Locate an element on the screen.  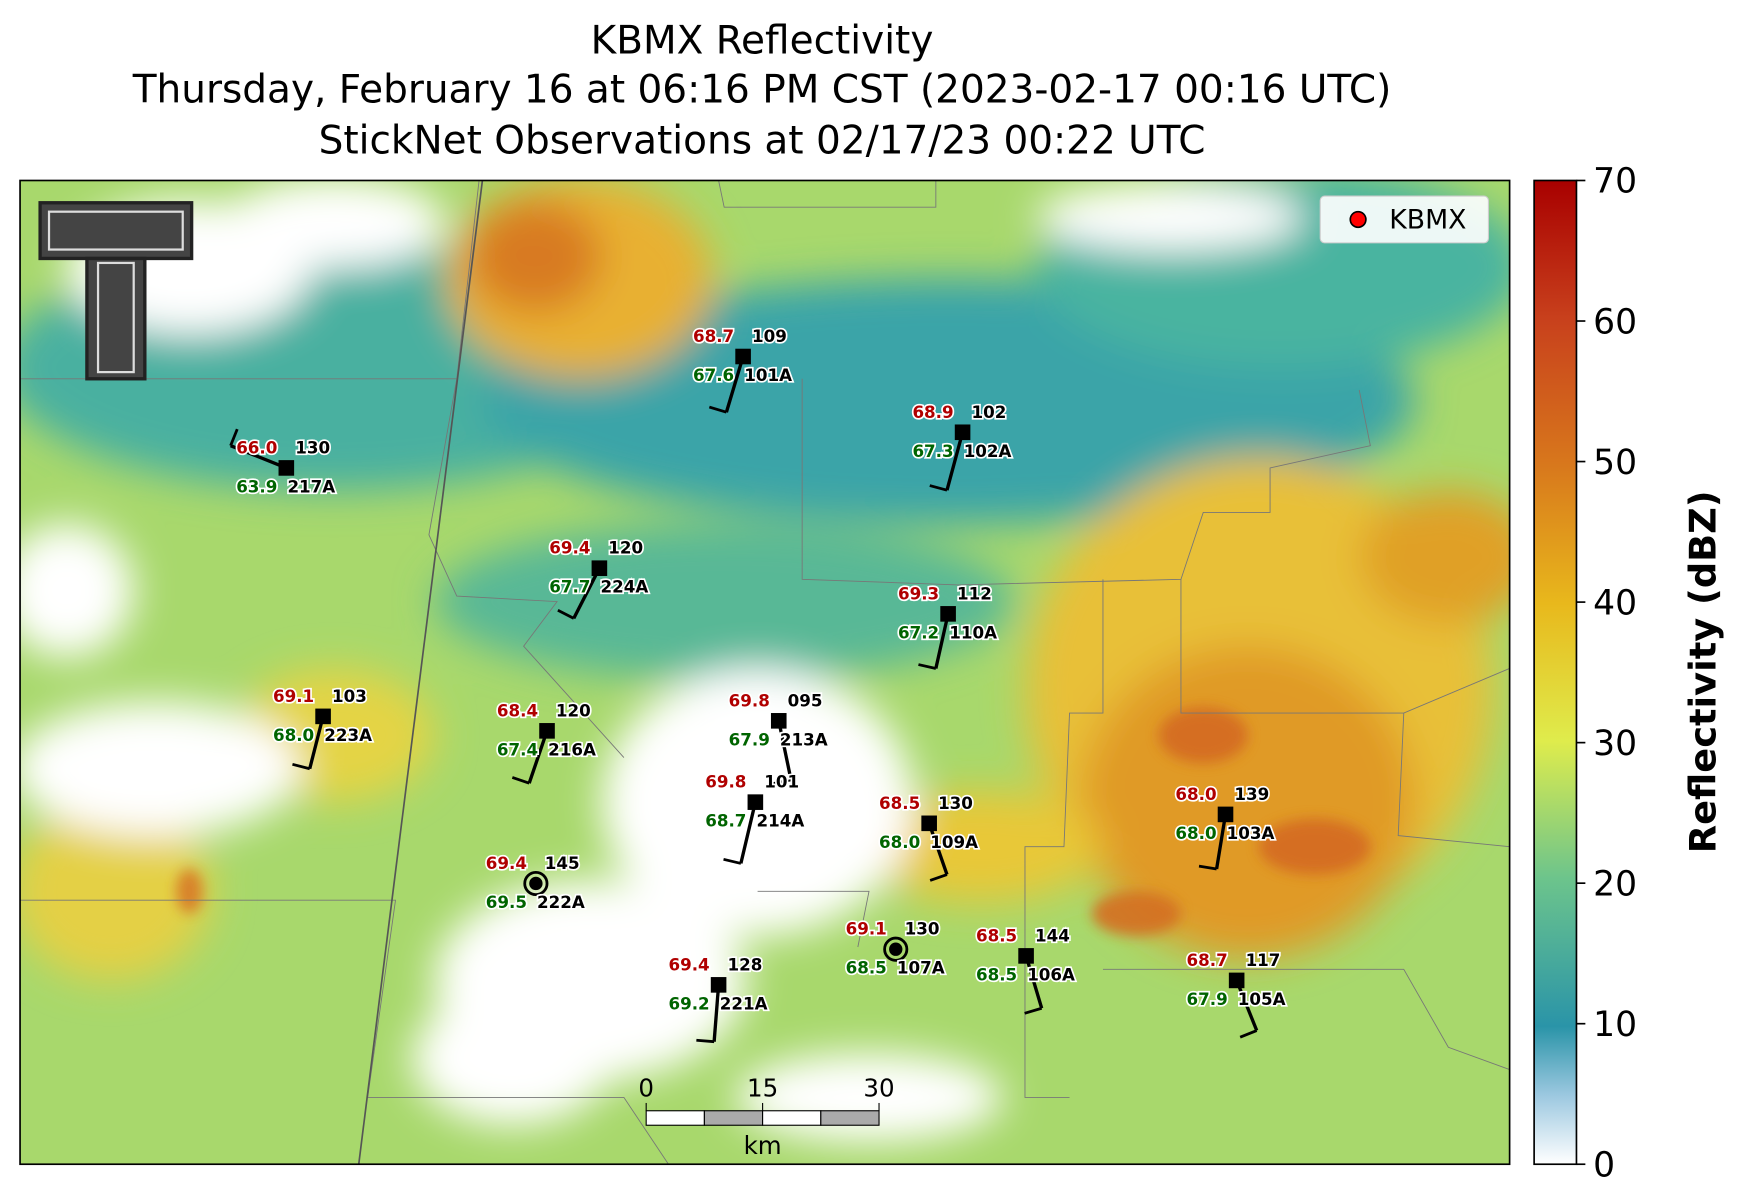
station: 69.3 112 67.2 110A is located at coordinates (947, 626).